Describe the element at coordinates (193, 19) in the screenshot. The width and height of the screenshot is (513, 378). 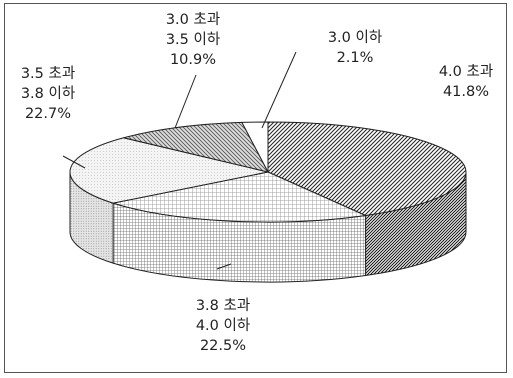
I see `slice-label-line: 3.0 초과` at that location.